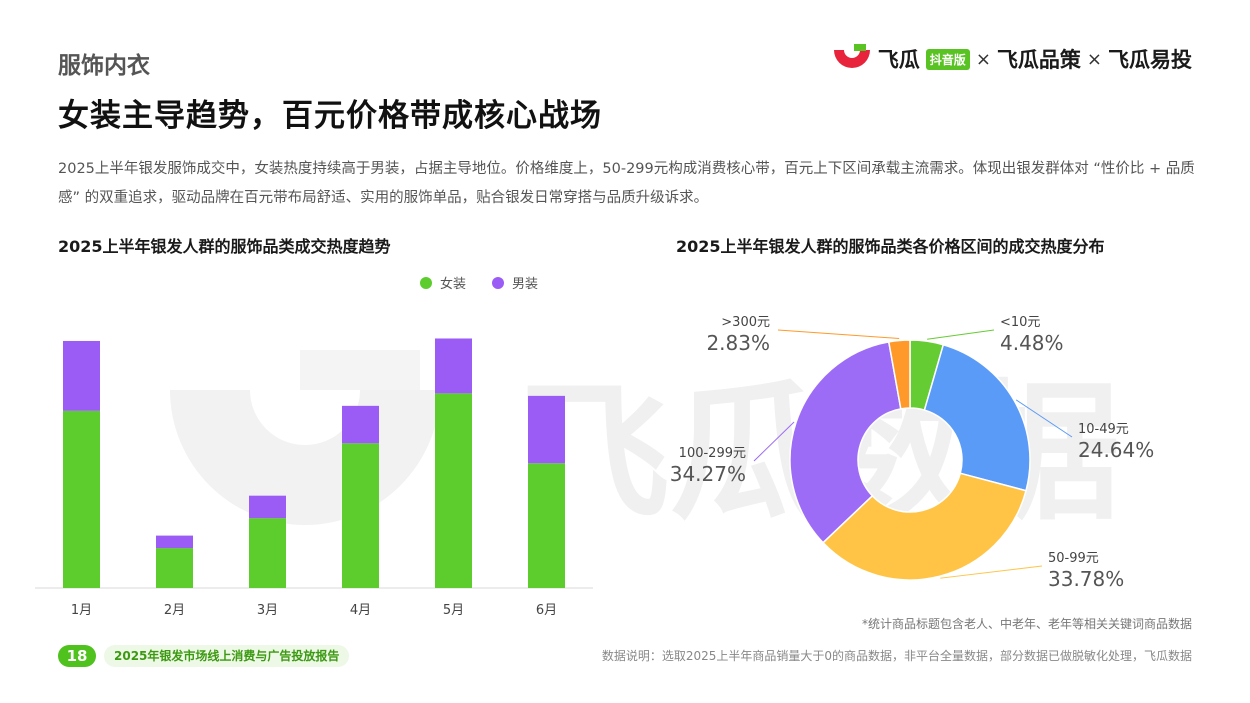 This screenshot has width=1250, height=703. I want to click on x-tick-label: 5月, so click(453, 610).